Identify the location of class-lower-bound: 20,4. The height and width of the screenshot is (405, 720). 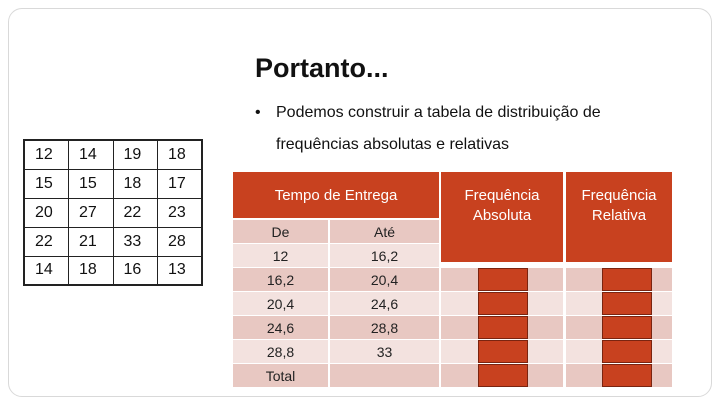
(280, 303).